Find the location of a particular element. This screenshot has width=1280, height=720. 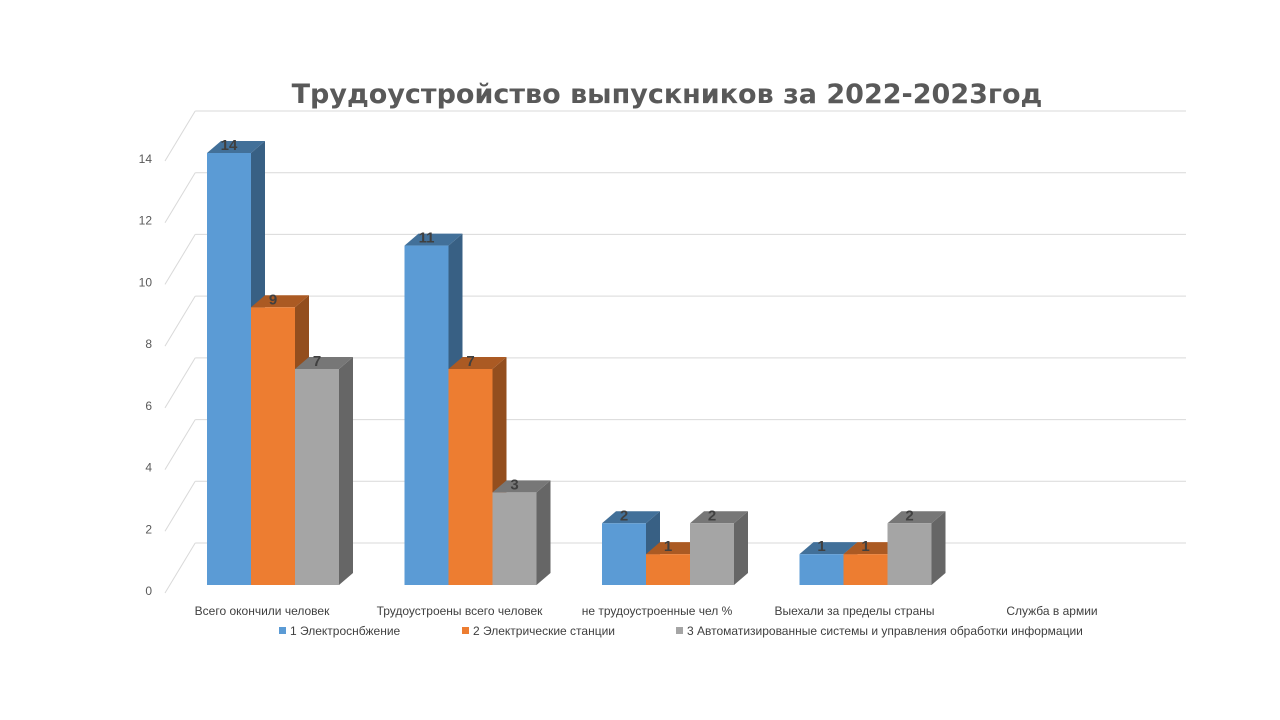

x-category-label: Трудоустроены всего человек is located at coordinates (460, 611).